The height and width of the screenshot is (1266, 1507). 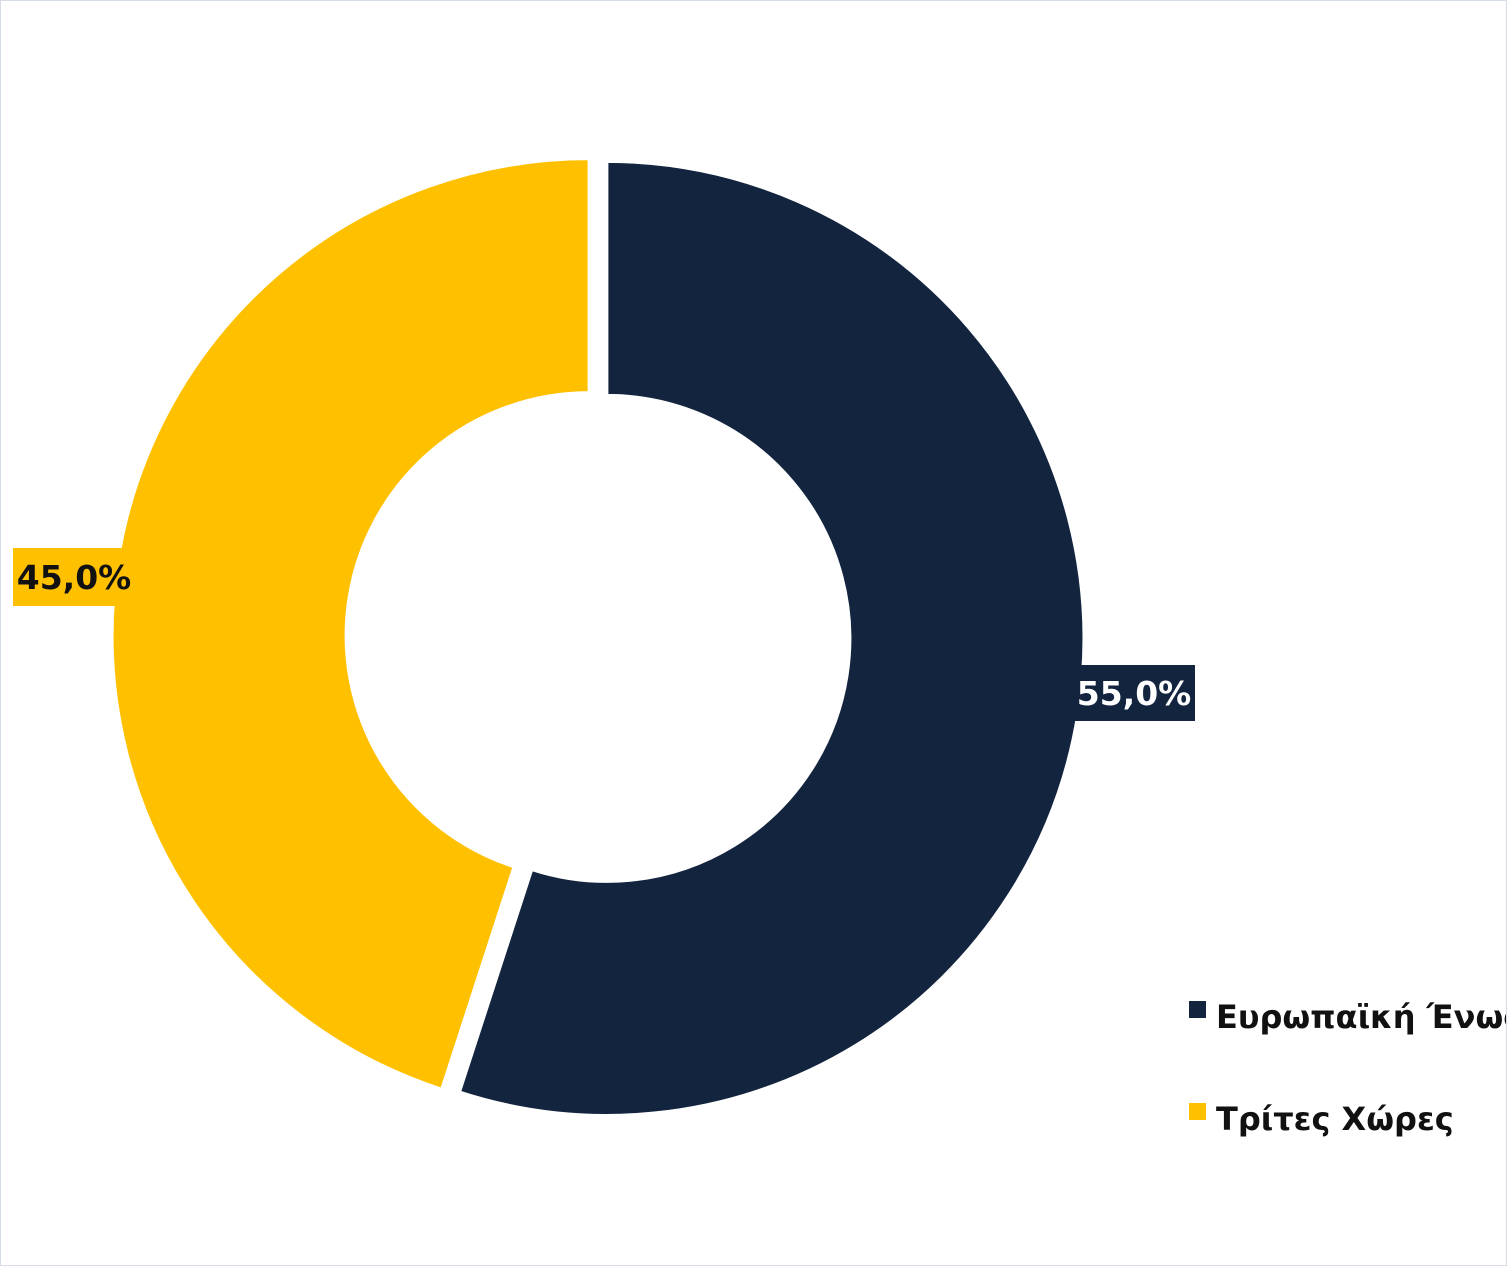 I want to click on legend-label-0: Ευρωπαϊκή Ένωση, so click(x=1361, y=1017).